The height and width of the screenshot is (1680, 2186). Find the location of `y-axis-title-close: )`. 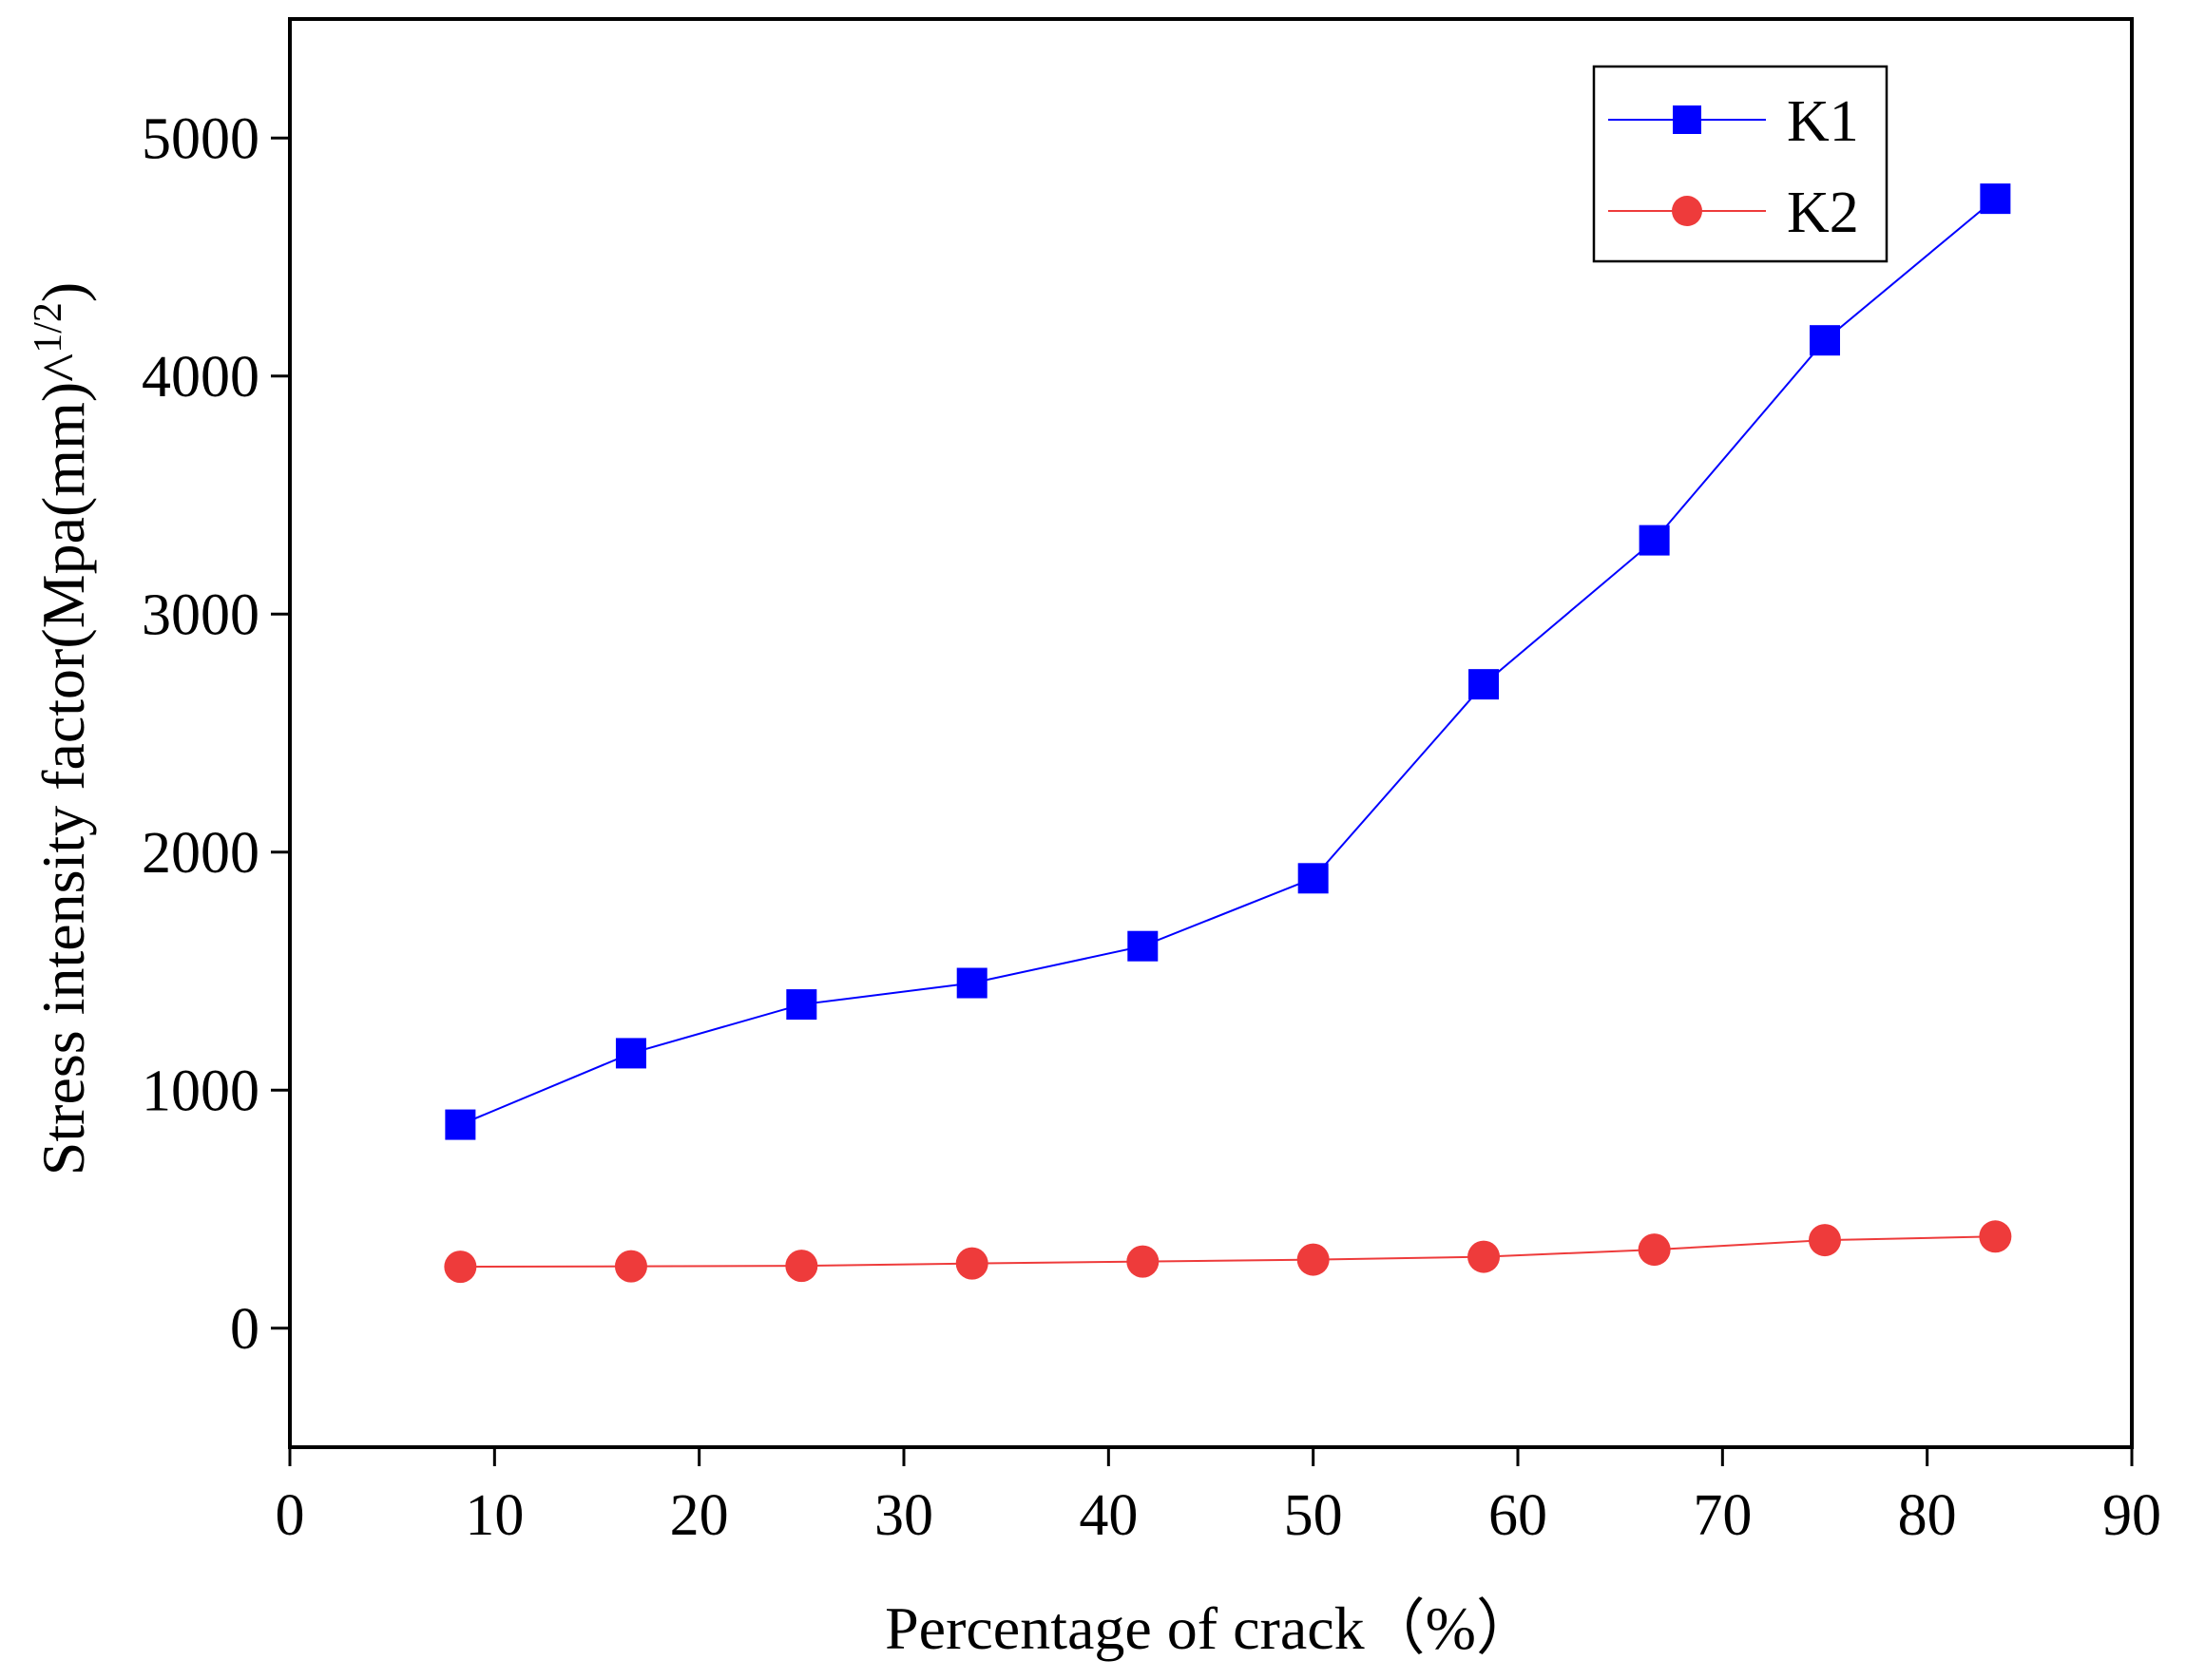

y-axis-title-close: ) is located at coordinates (63, 292).